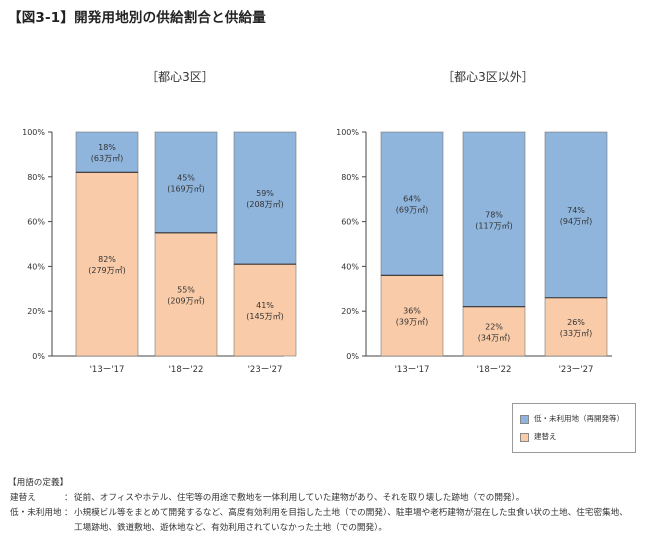 This screenshot has width=650, height=537. What do you see at coordinates (38, 483) in the screenshot?
I see `definitions-heading: 【用語の定義】` at bounding box center [38, 483].